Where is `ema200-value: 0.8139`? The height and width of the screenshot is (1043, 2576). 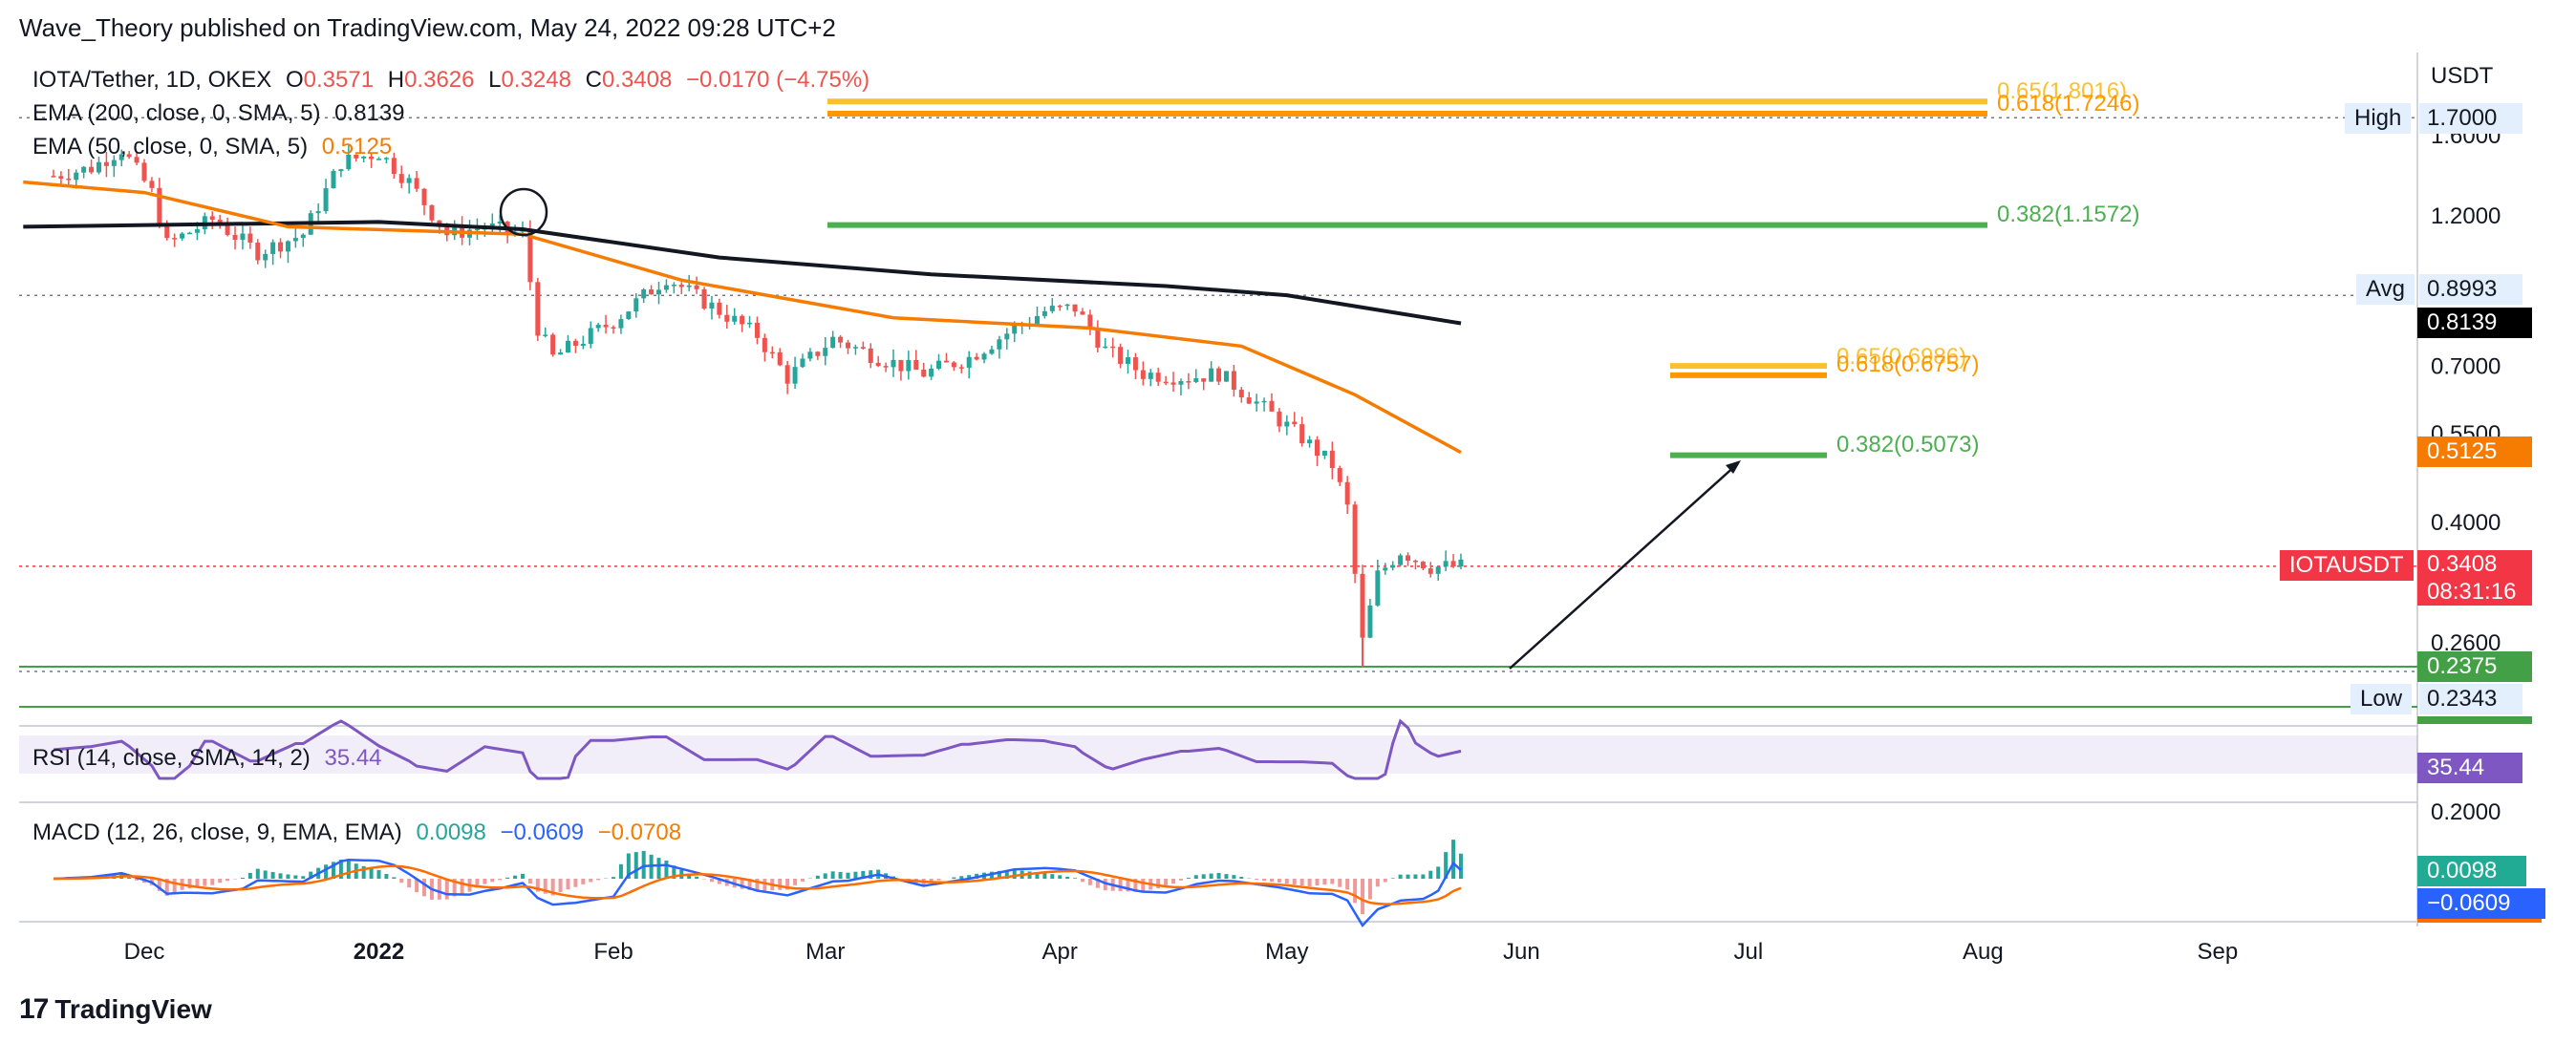
ema200-value: 0.8139 is located at coordinates (369, 113).